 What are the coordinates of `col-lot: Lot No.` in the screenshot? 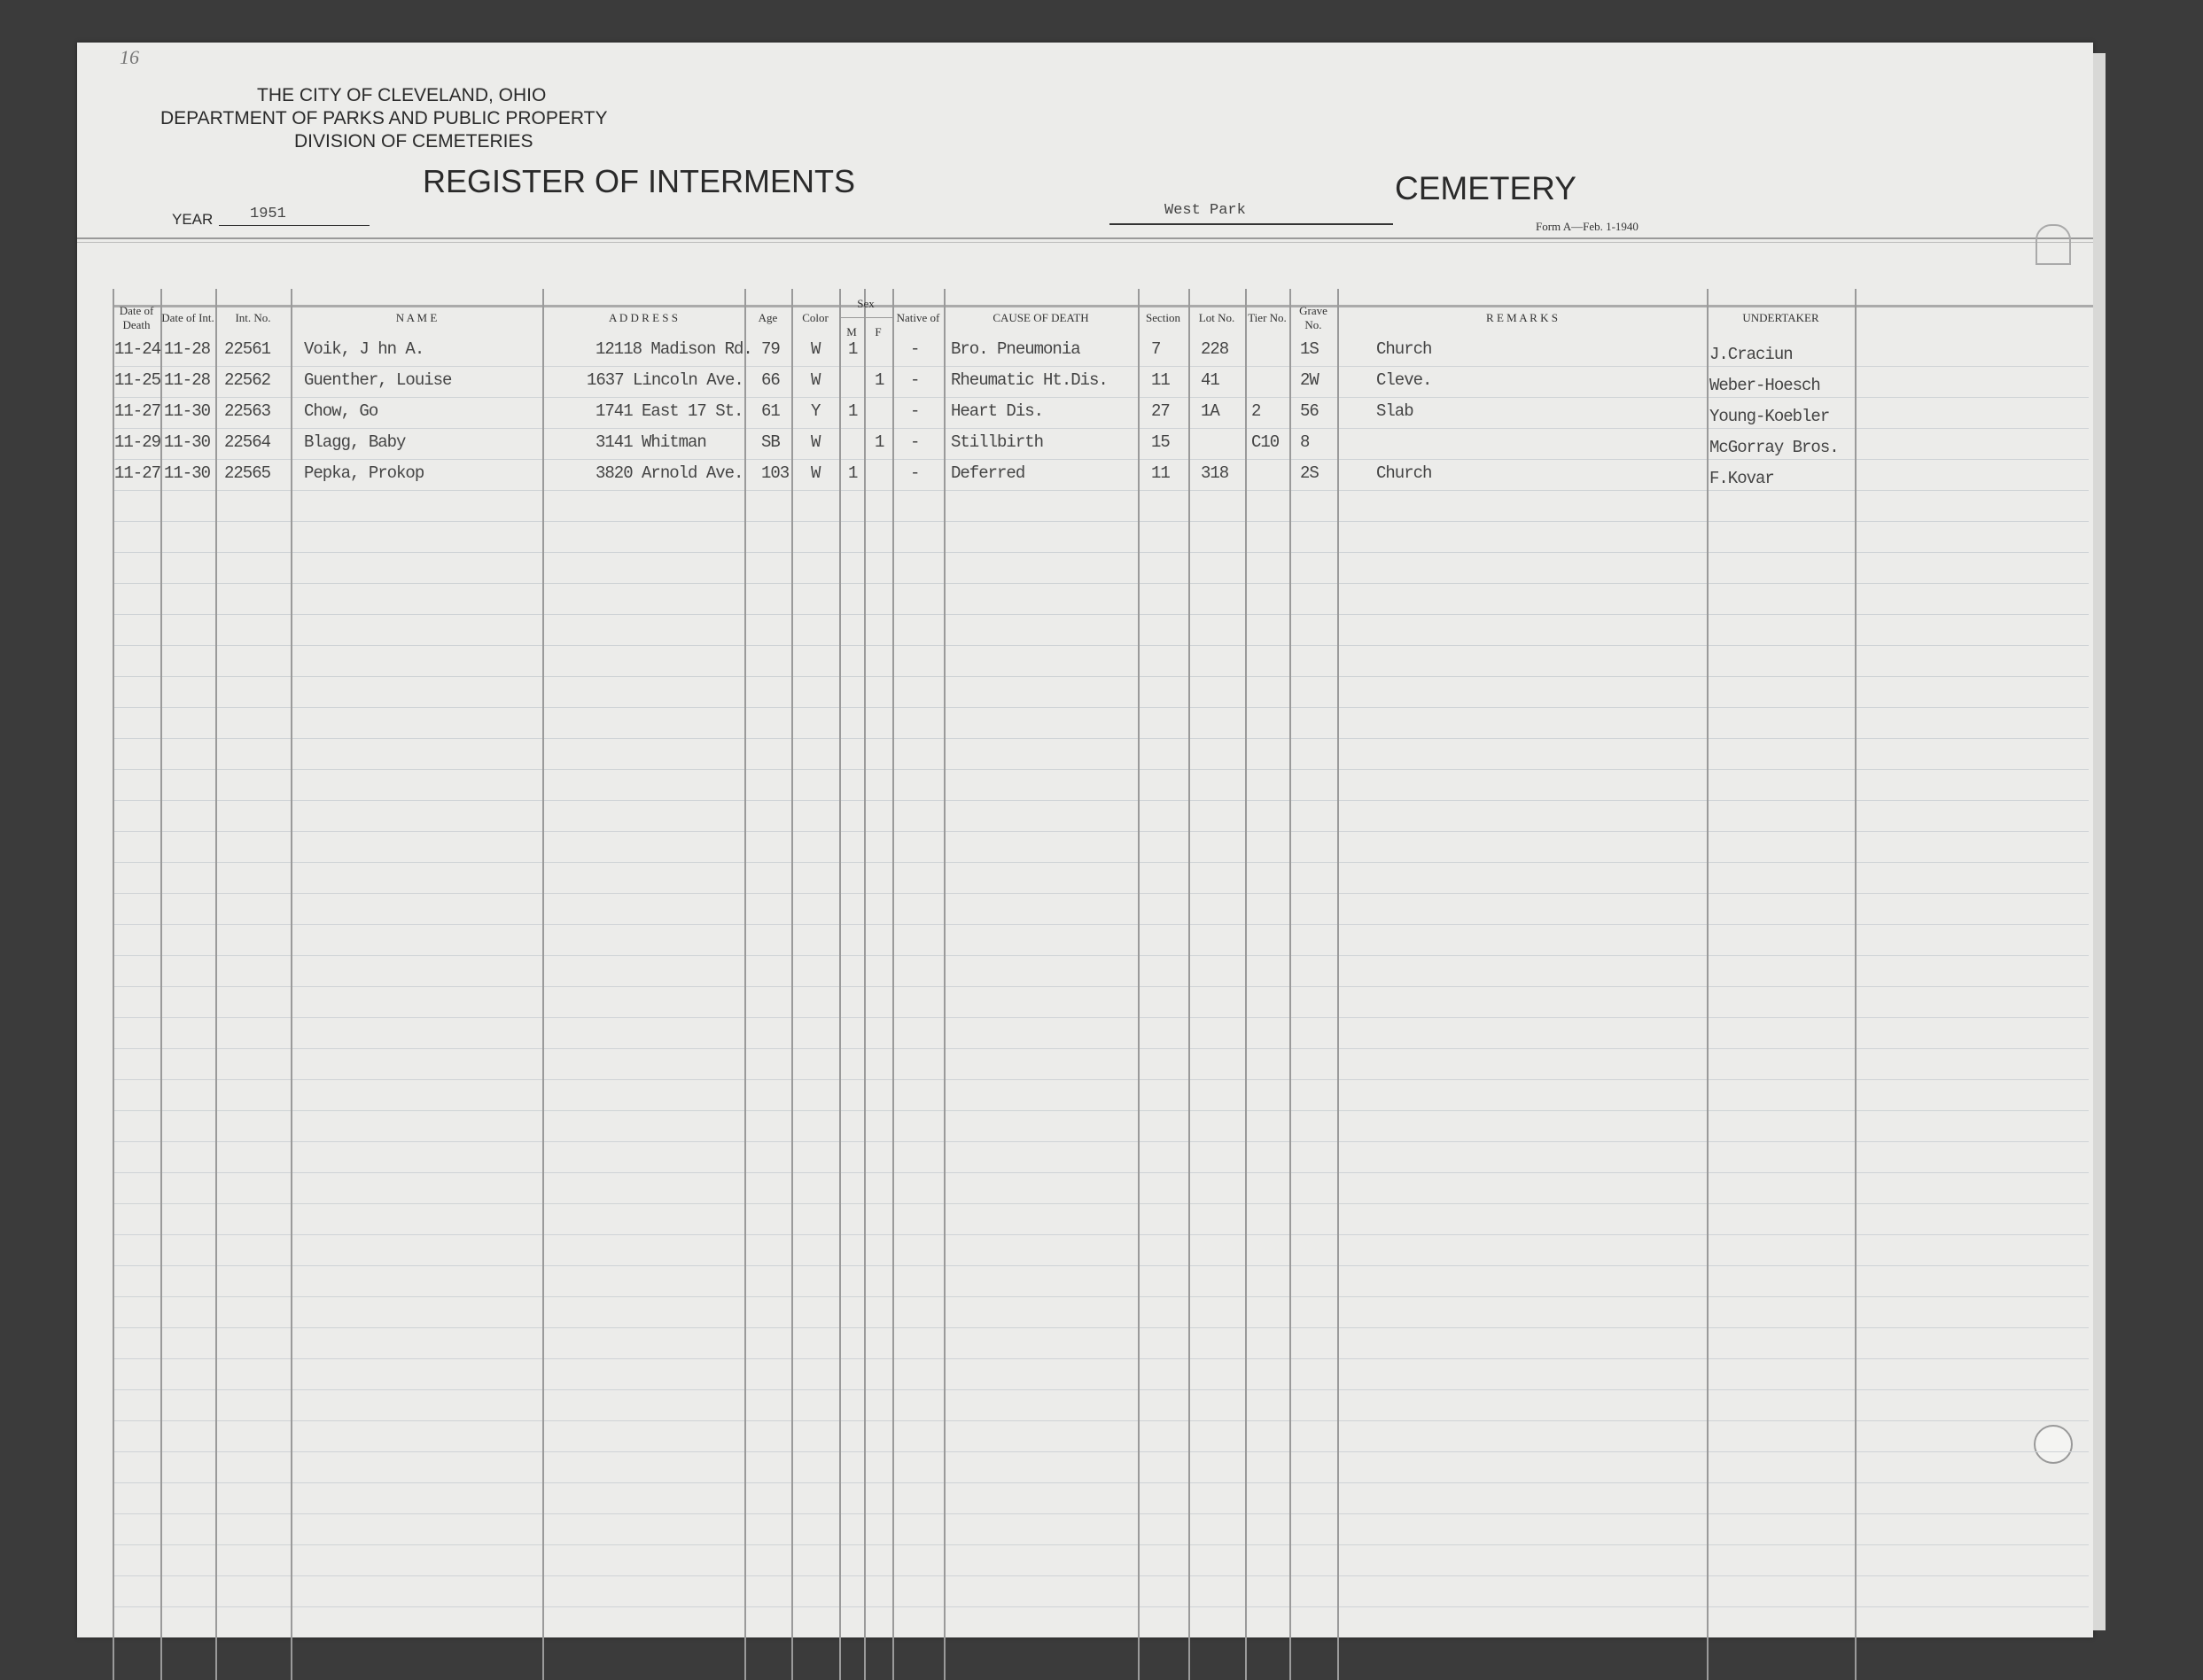 It's located at (1217, 317).